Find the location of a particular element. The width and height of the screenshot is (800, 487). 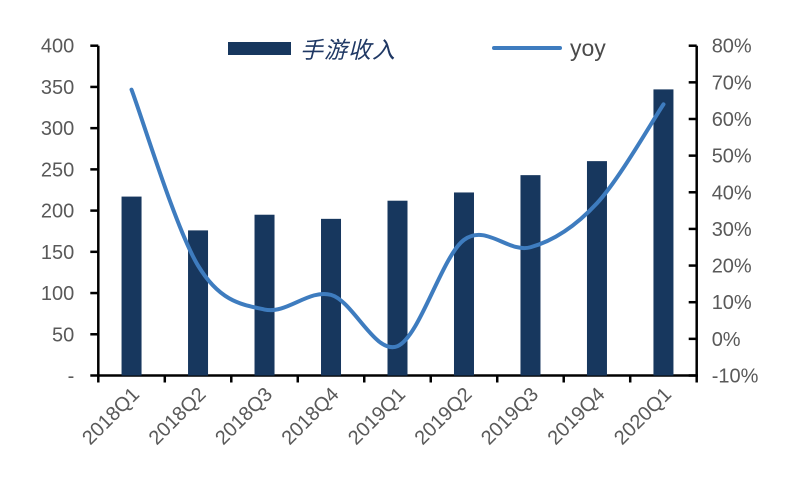

svg-text: 2020Q1 is located at coordinates (643, 416).